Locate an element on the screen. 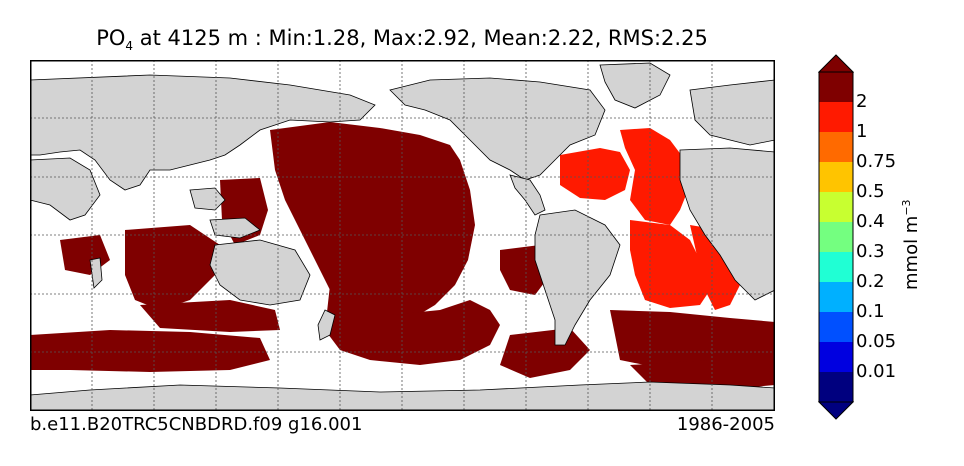 The image size is (964, 466). colorbar-extend-top is located at coordinates (836, 63).